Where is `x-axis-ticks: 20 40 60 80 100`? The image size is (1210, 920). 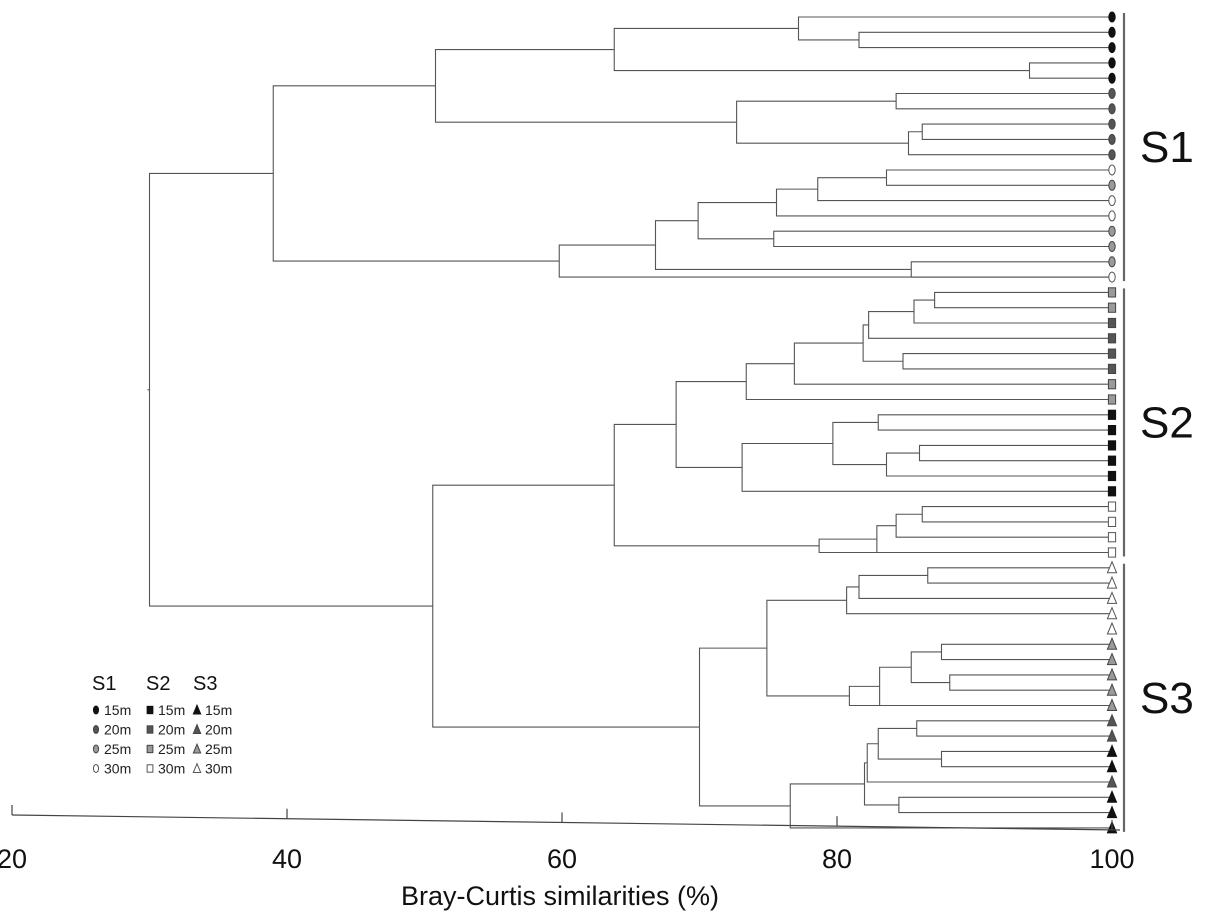 x-axis-ticks: 20 40 60 80 100 is located at coordinates (567, 839).